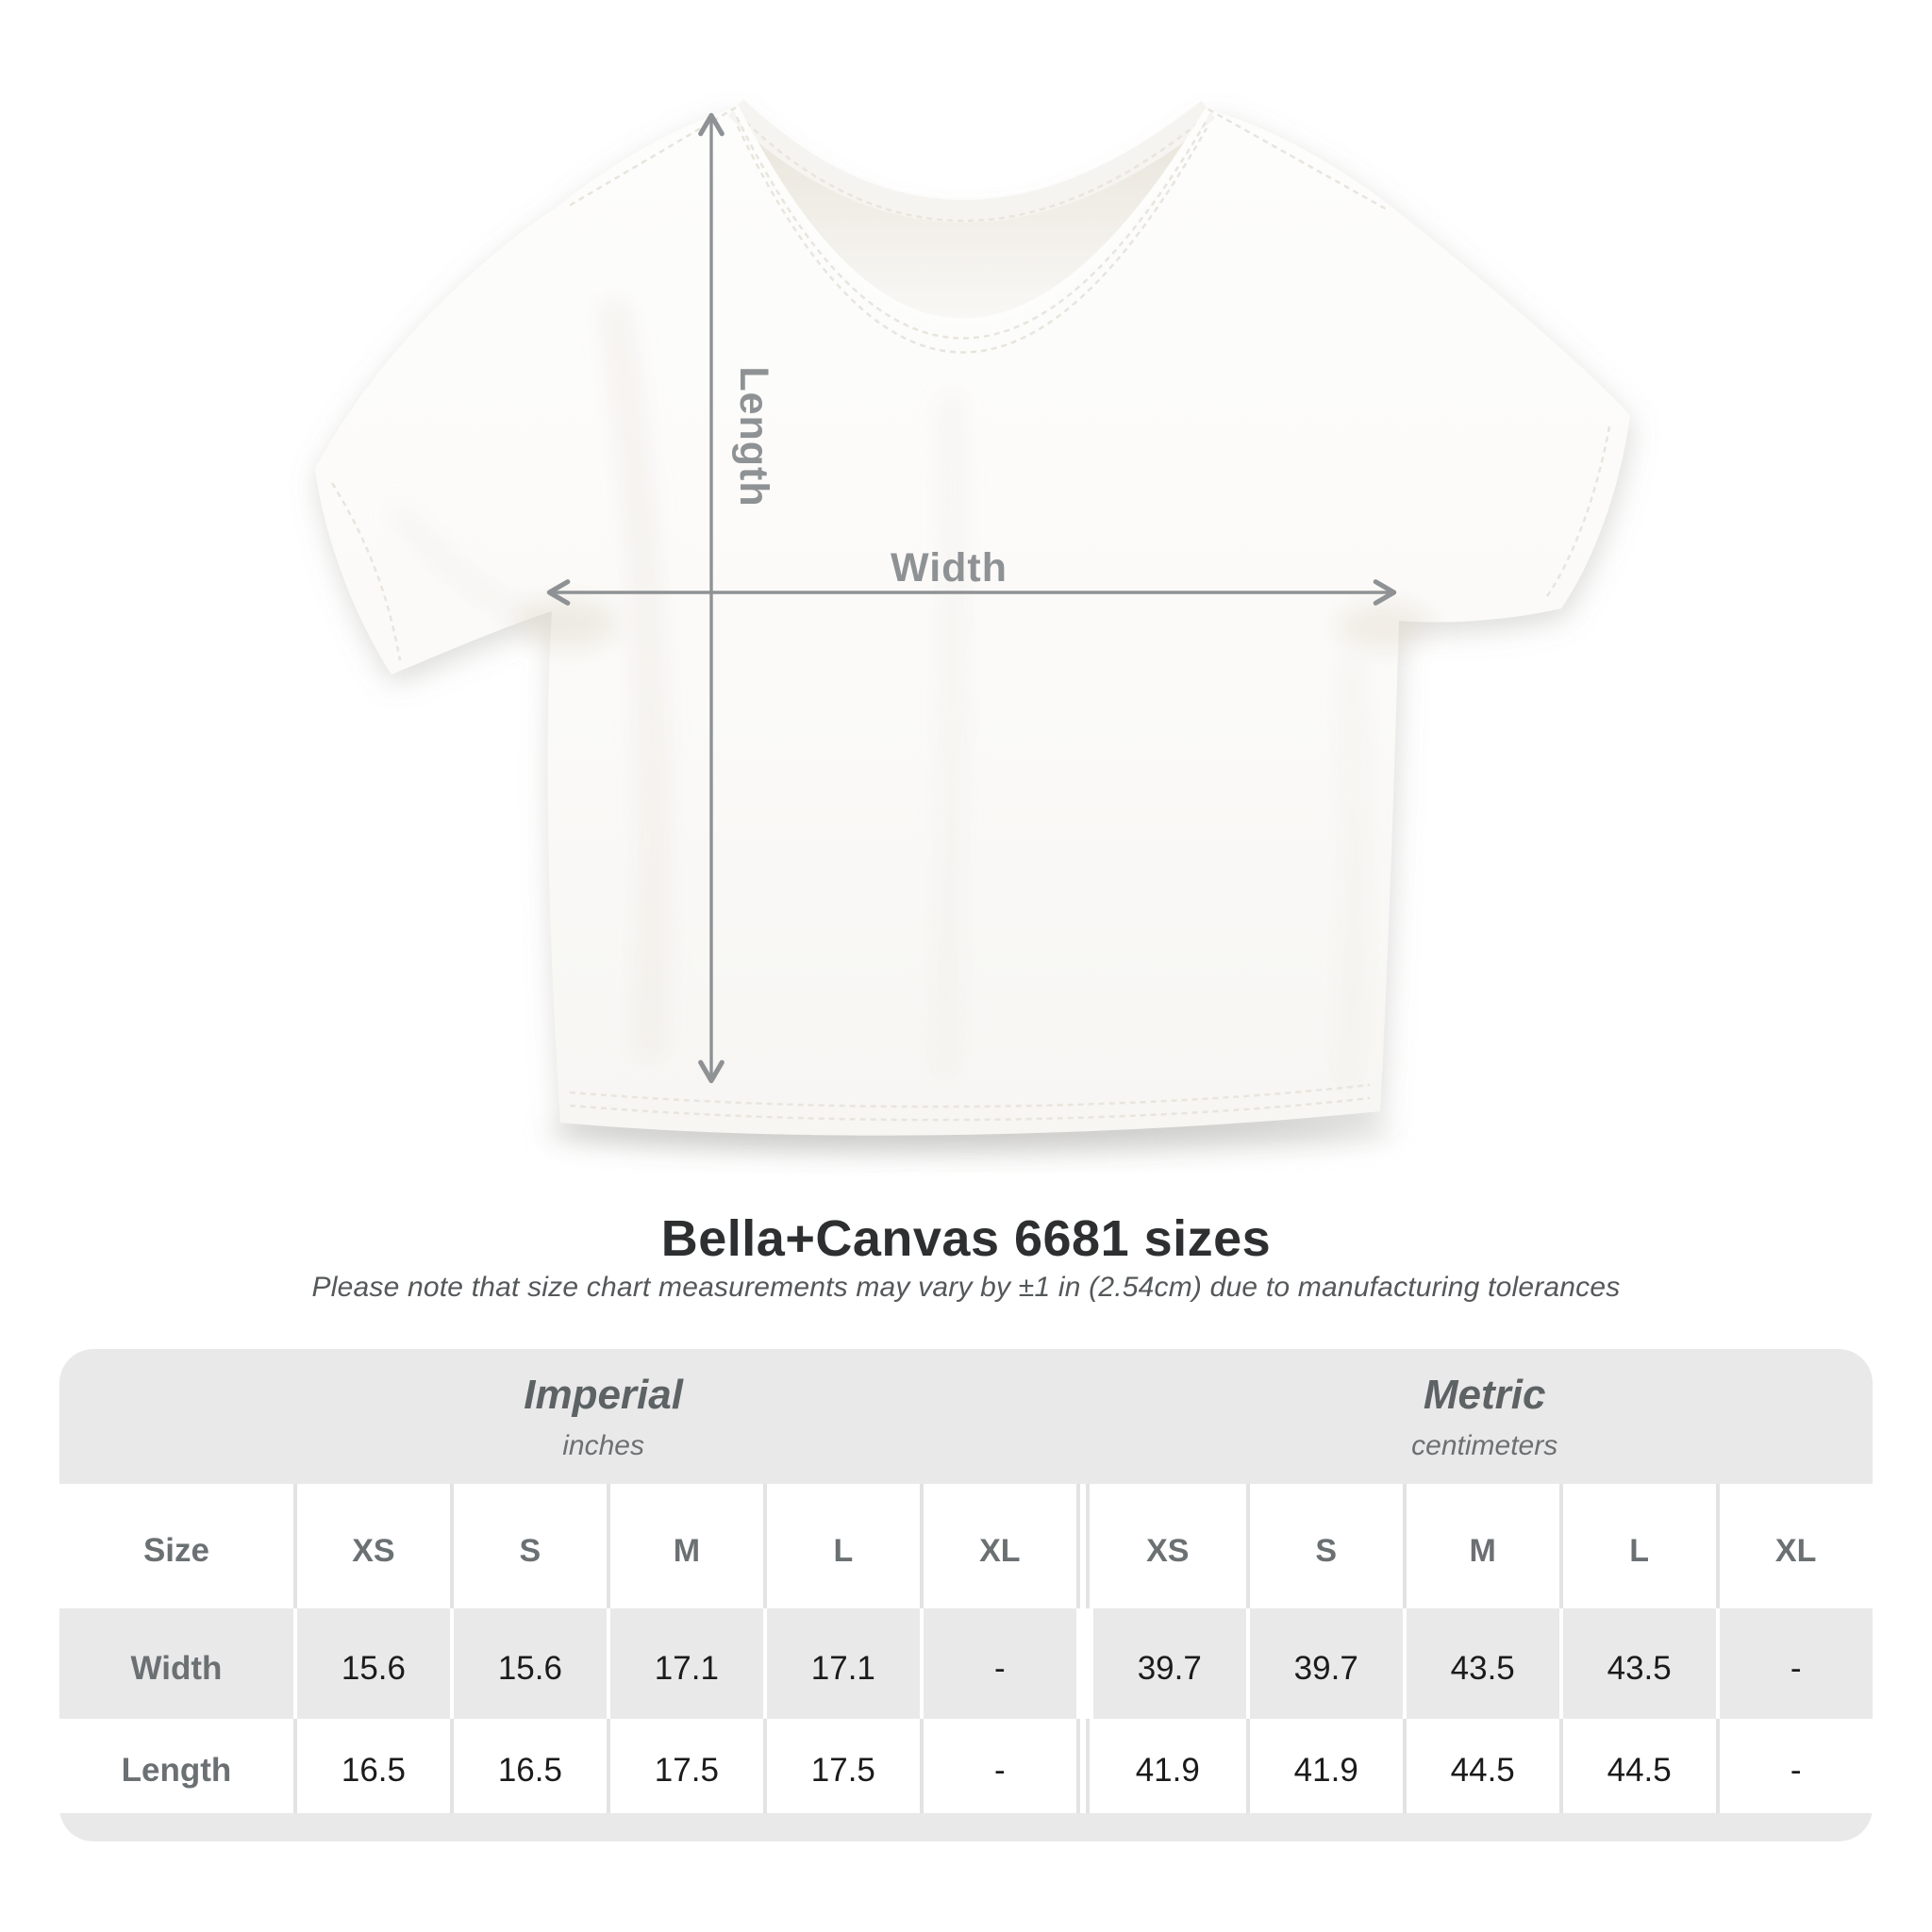 Image resolution: width=1932 pixels, height=1932 pixels. I want to click on page-title: Bella+Canvas 6681 sizes, so click(966, 1238).